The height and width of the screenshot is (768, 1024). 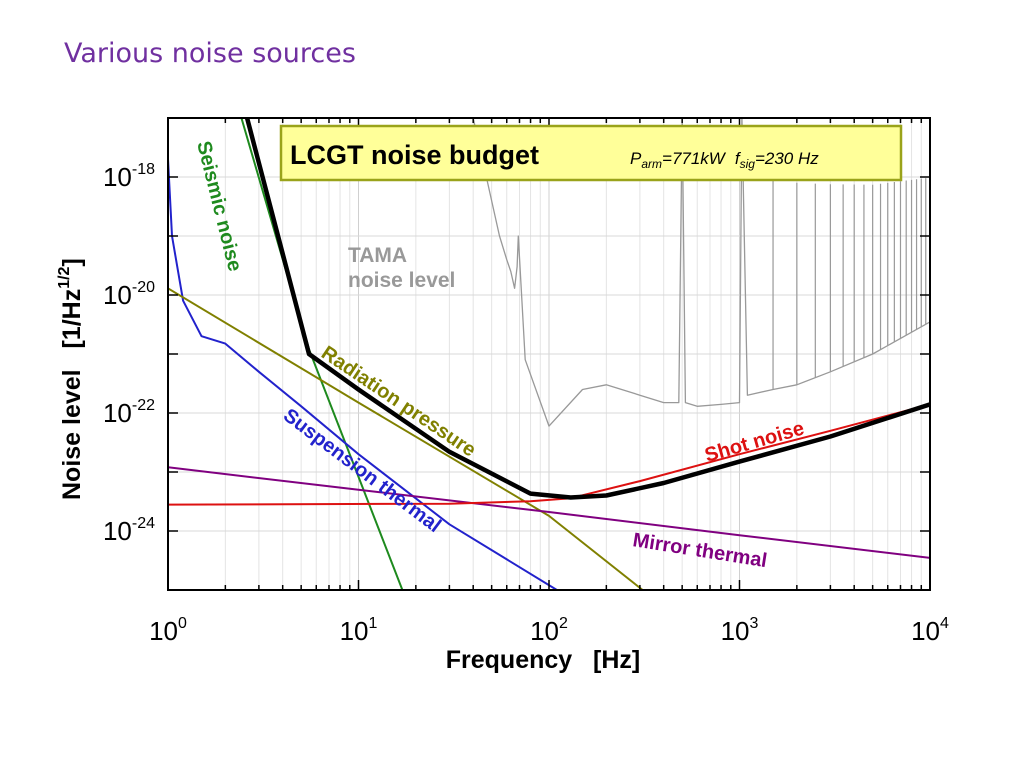 I want to click on x-tick-label: 10⁴, so click(x=930, y=630).